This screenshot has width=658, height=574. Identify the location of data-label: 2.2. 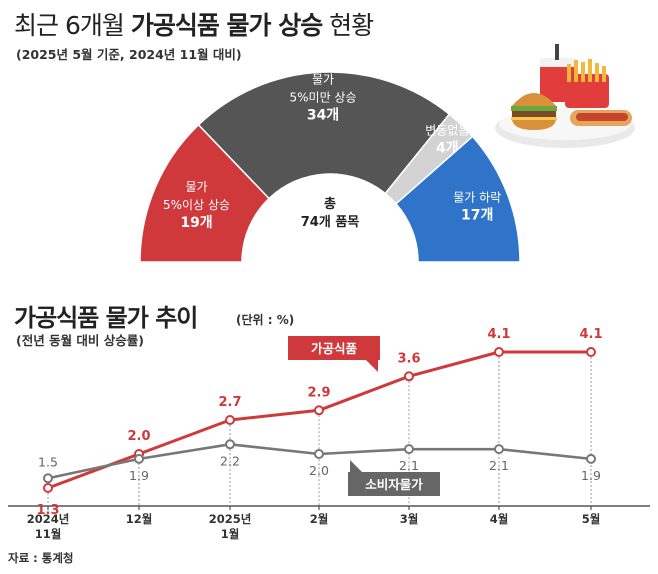
(230, 460).